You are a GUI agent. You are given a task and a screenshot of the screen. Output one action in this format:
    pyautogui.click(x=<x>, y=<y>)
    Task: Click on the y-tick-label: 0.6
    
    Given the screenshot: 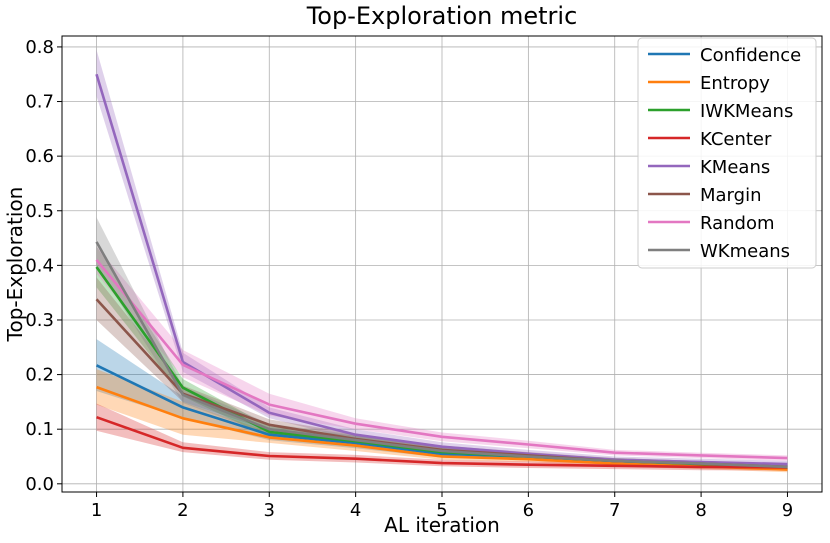 What is the action you would take?
    pyautogui.click(x=39, y=156)
    